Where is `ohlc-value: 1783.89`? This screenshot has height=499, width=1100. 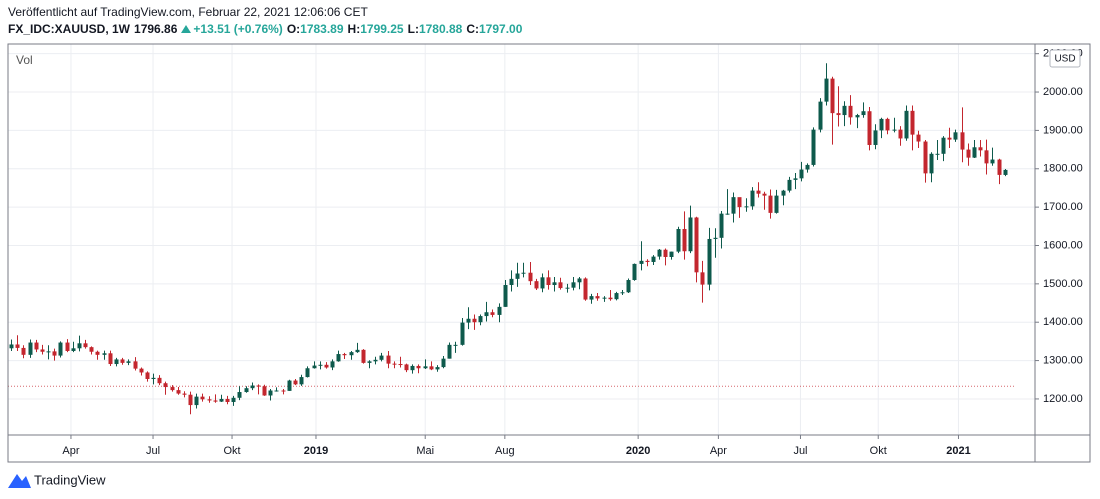
ohlc-value: 1783.89 is located at coordinates (322, 29).